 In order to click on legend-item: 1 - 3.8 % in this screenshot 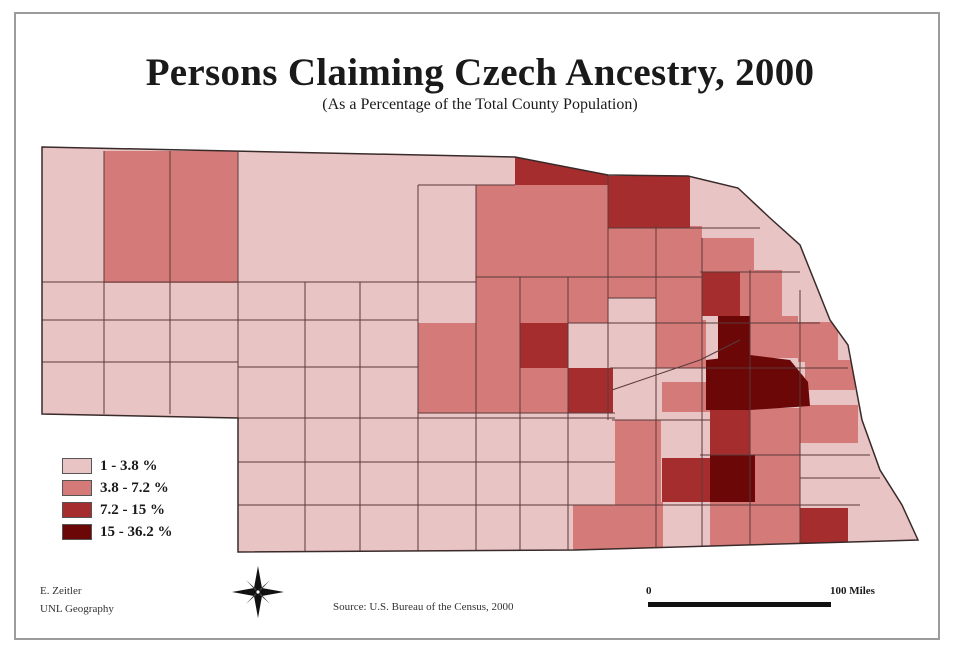, I will do `click(117, 466)`.